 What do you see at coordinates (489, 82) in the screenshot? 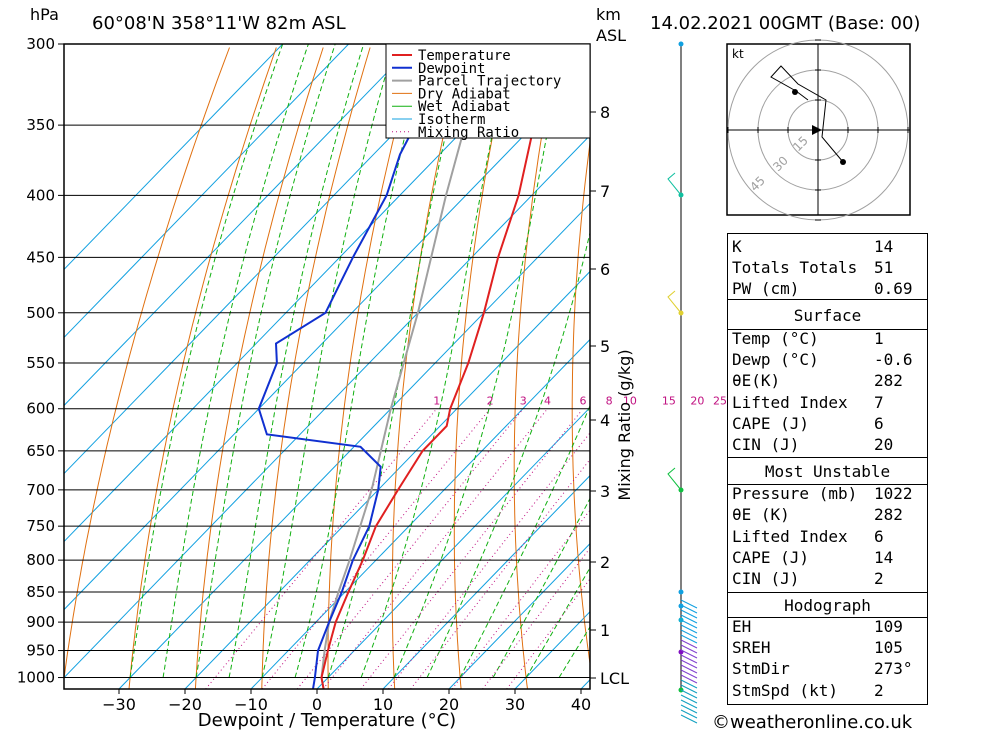
I see `legend-label: Parcel Trajectory` at bounding box center [489, 82].